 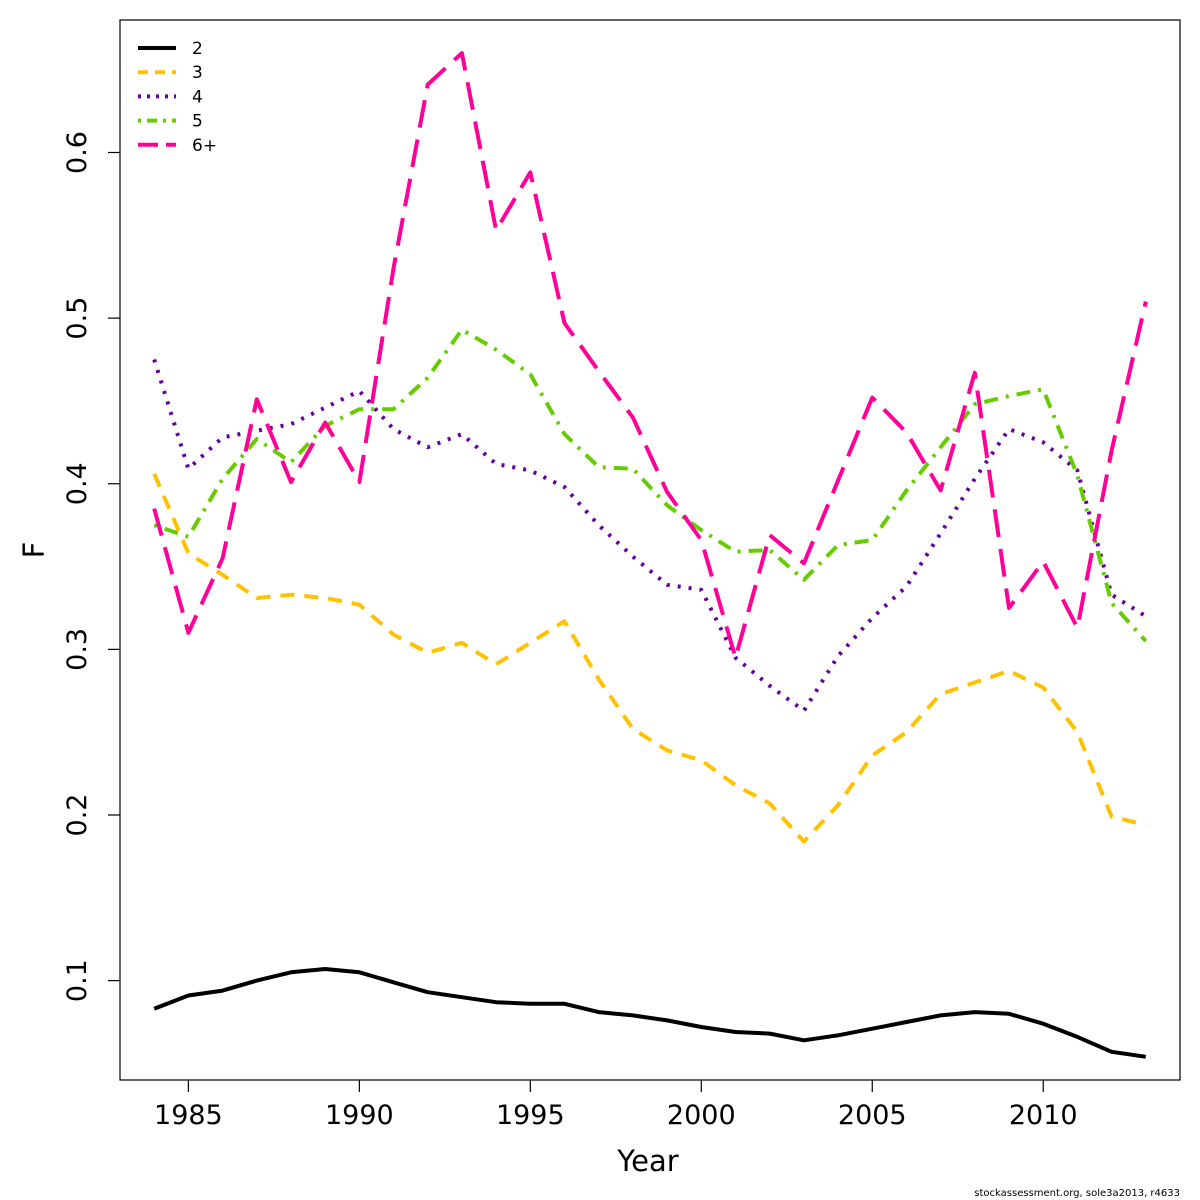 I want to click on y-tick-label: 0.5, so click(x=77, y=318).